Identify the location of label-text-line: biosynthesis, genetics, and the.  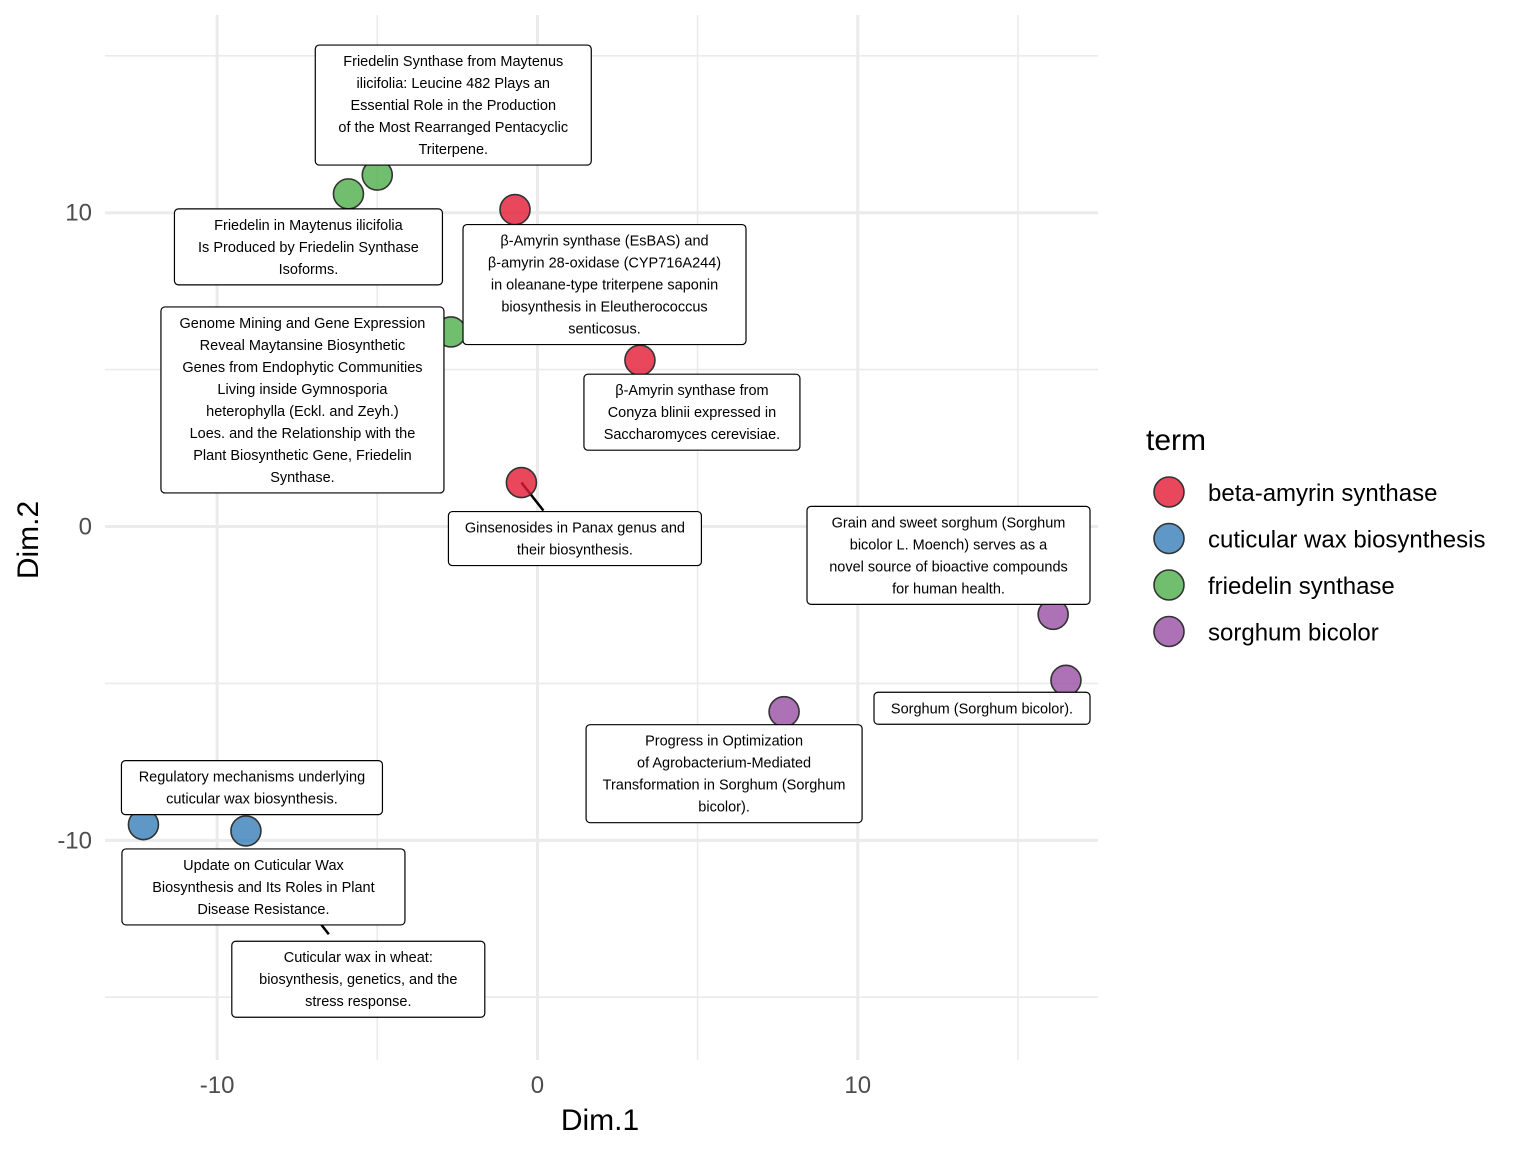
(358, 980).